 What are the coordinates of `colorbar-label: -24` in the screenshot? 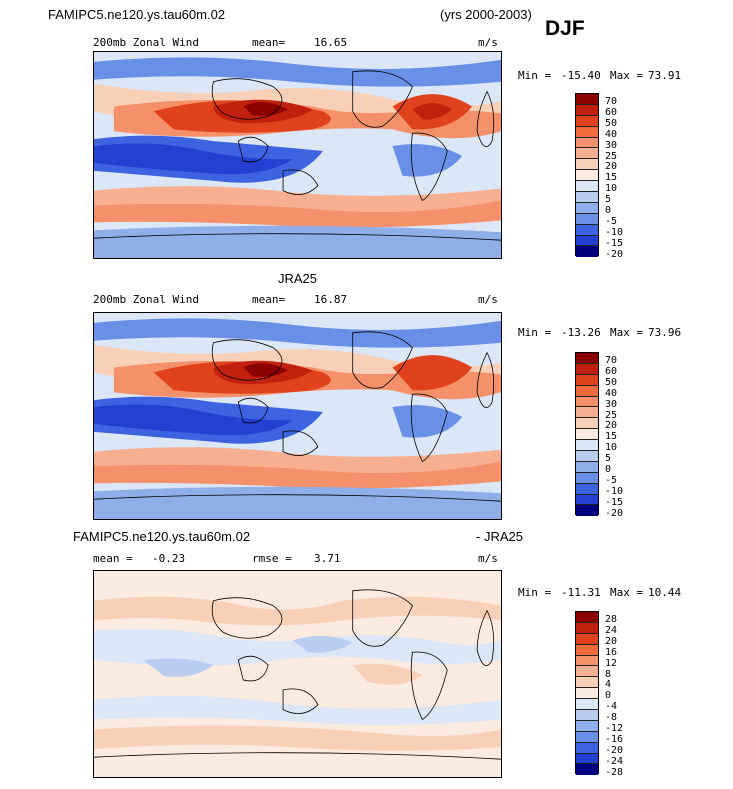 It's located at (614, 761).